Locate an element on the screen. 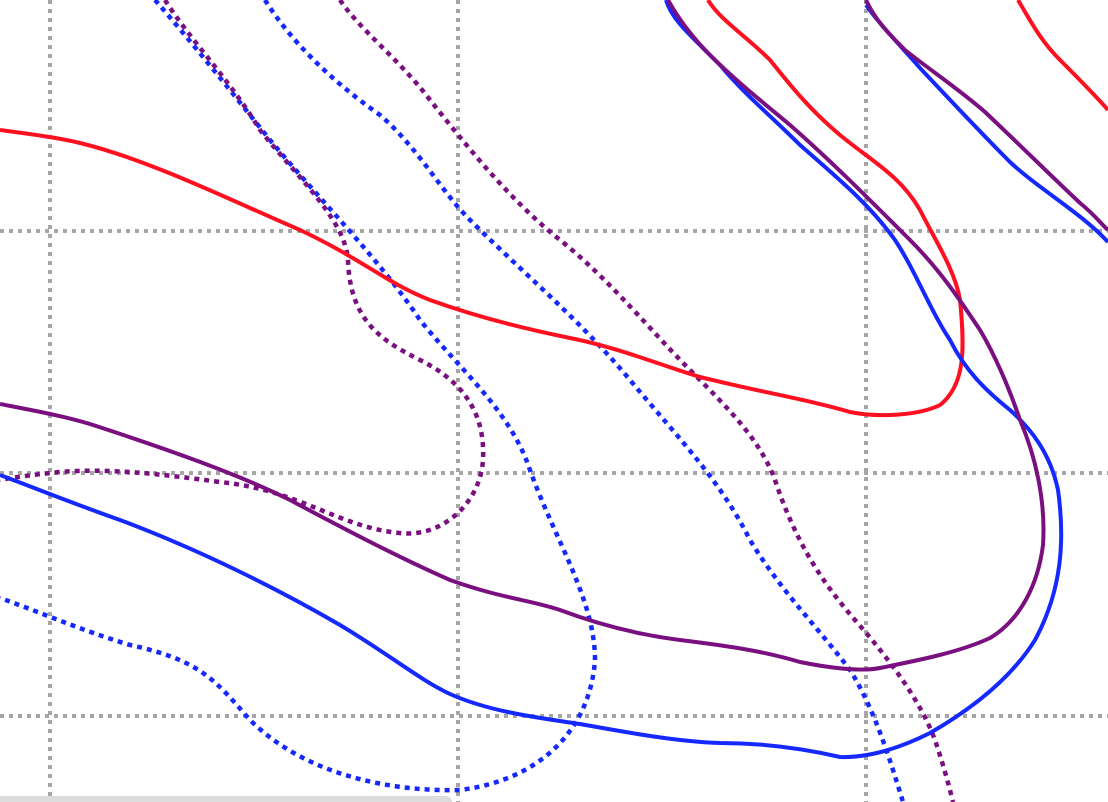 This screenshot has height=802, width=1108. solid-purple-track-upper-right is located at coordinates (986, 116).